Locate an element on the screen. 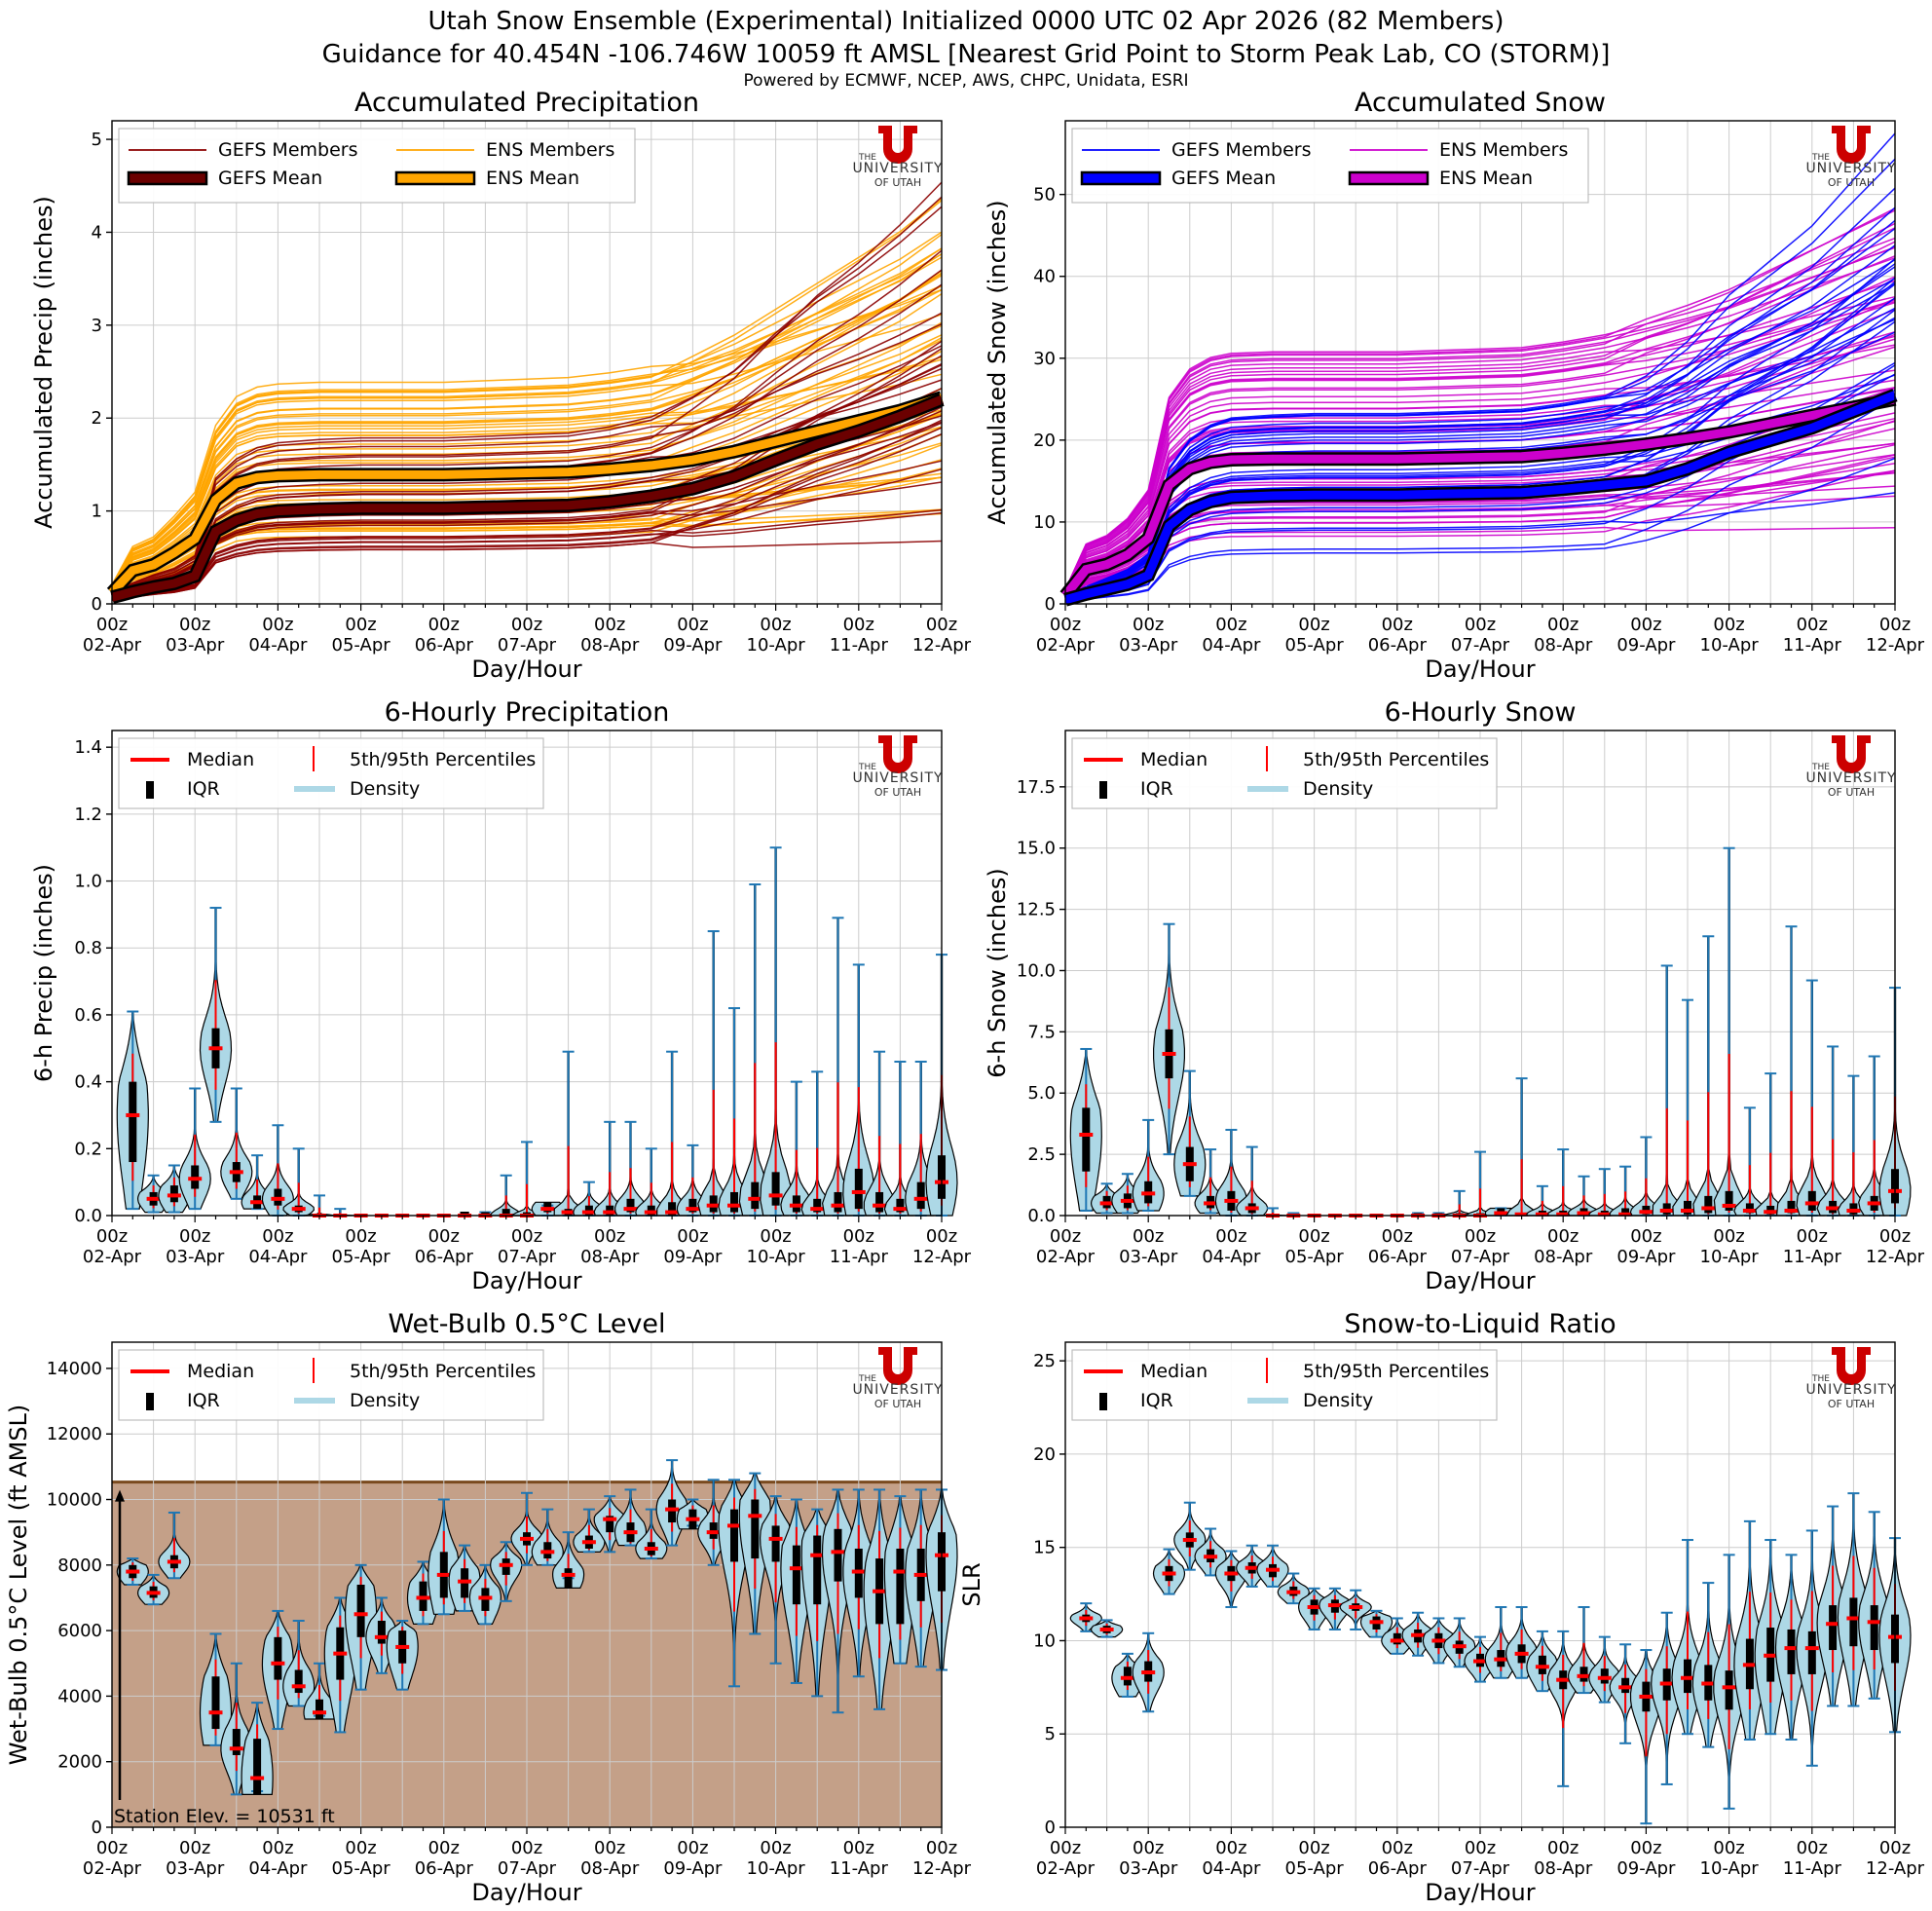 Image resolution: width=1932 pixels, height=1911 pixels. legend-ens-mean-label: ENS Mean is located at coordinates (1486, 178).